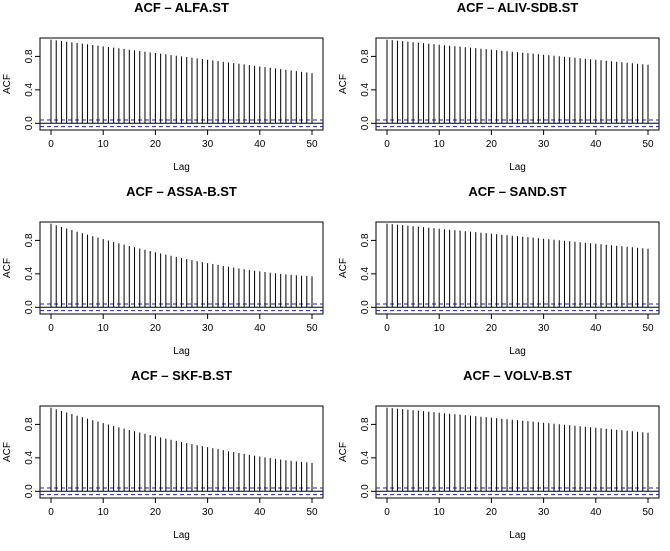  What do you see at coordinates (518, 7) in the screenshot?
I see `chart-title: ACF – ALIV-SDB.ST` at bounding box center [518, 7].